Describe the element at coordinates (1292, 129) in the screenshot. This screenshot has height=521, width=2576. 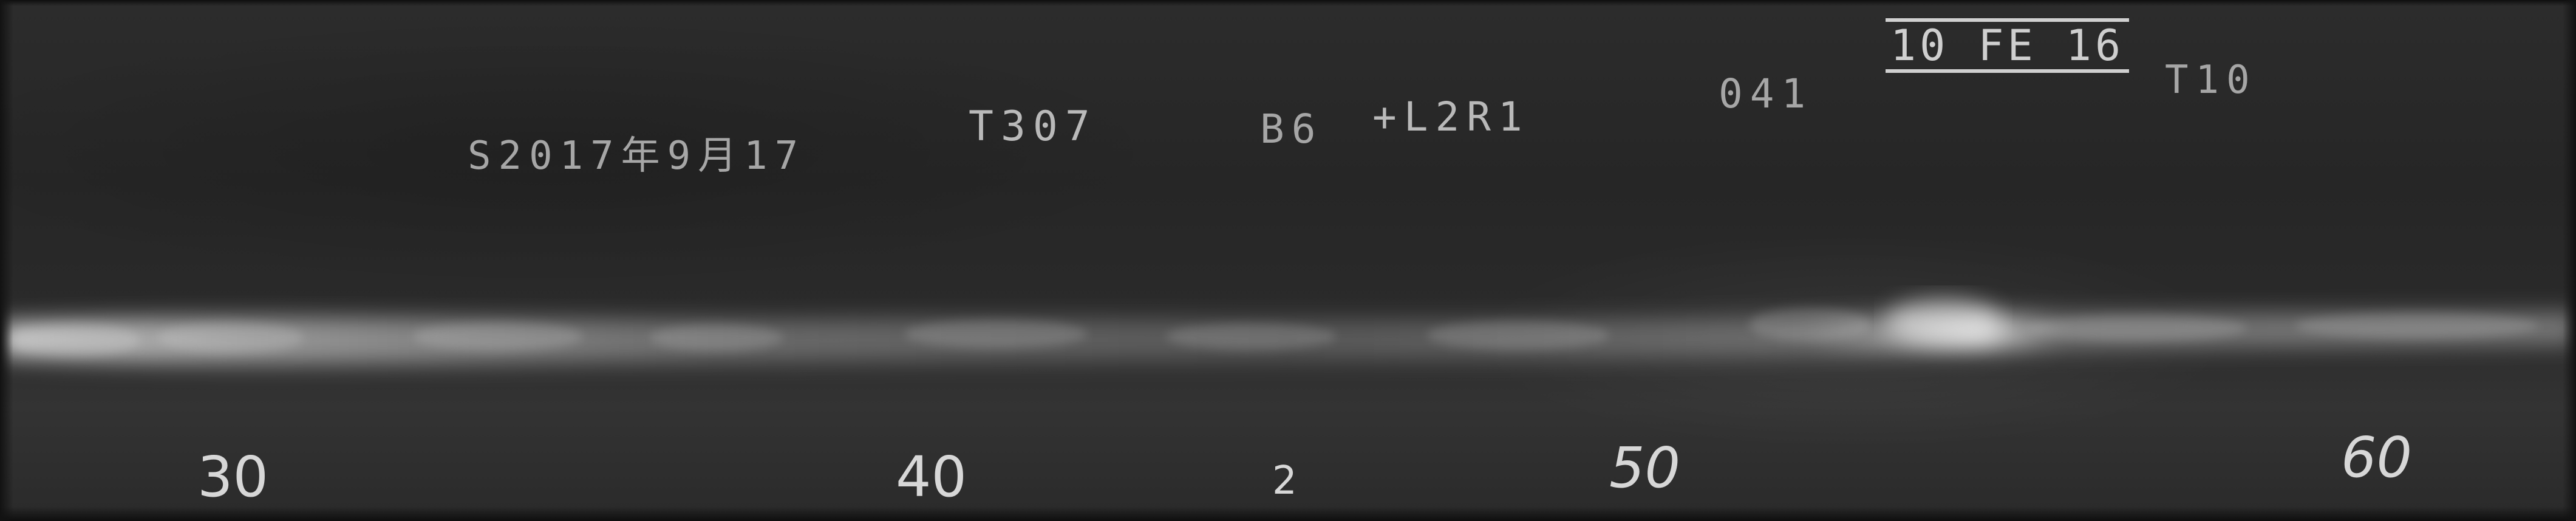
I see `plate-code-marking: B6` at that location.